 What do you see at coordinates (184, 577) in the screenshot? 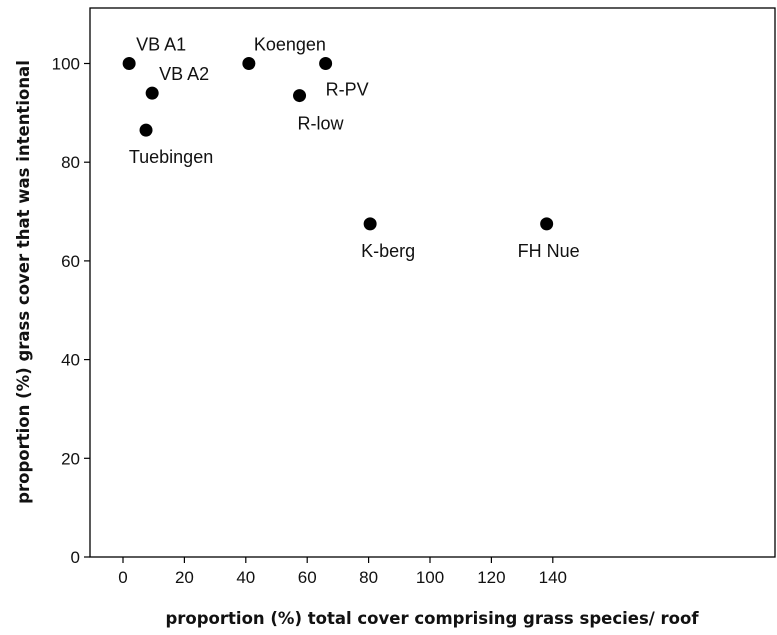
I see `x-tick-label: 20` at bounding box center [184, 577].